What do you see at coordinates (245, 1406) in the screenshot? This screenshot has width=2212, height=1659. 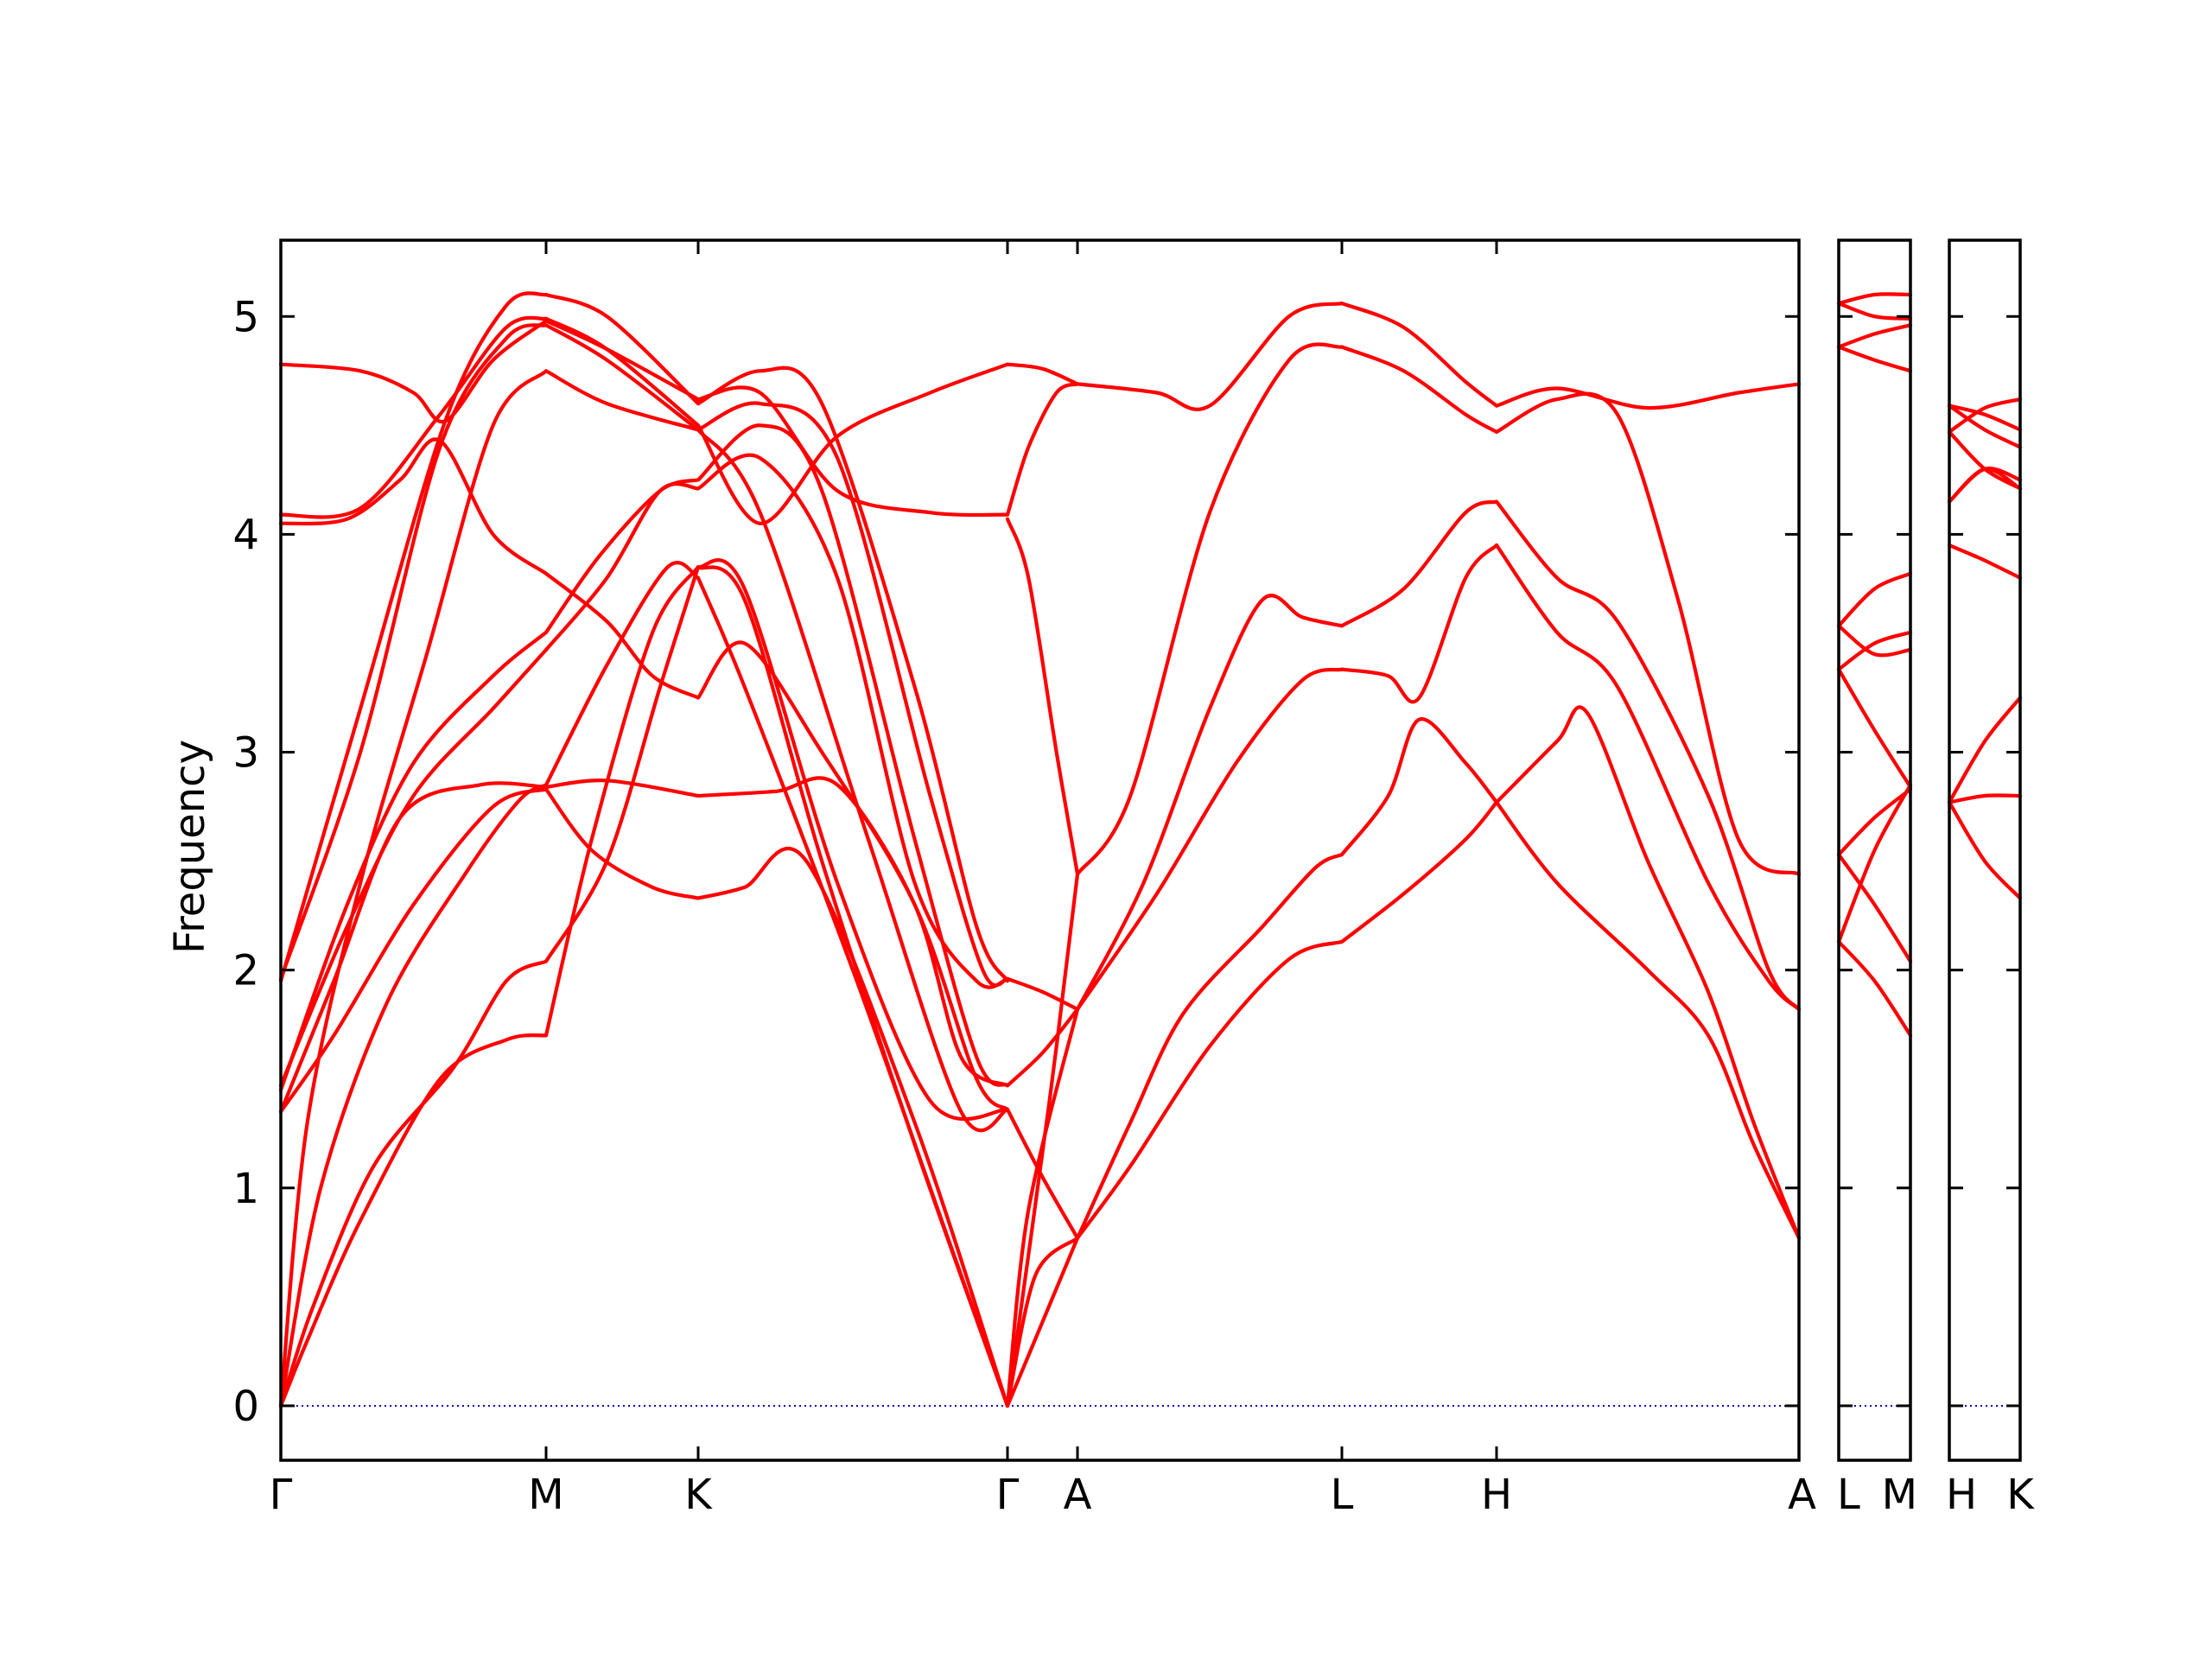 I see `y-tick-label: 0` at bounding box center [245, 1406].